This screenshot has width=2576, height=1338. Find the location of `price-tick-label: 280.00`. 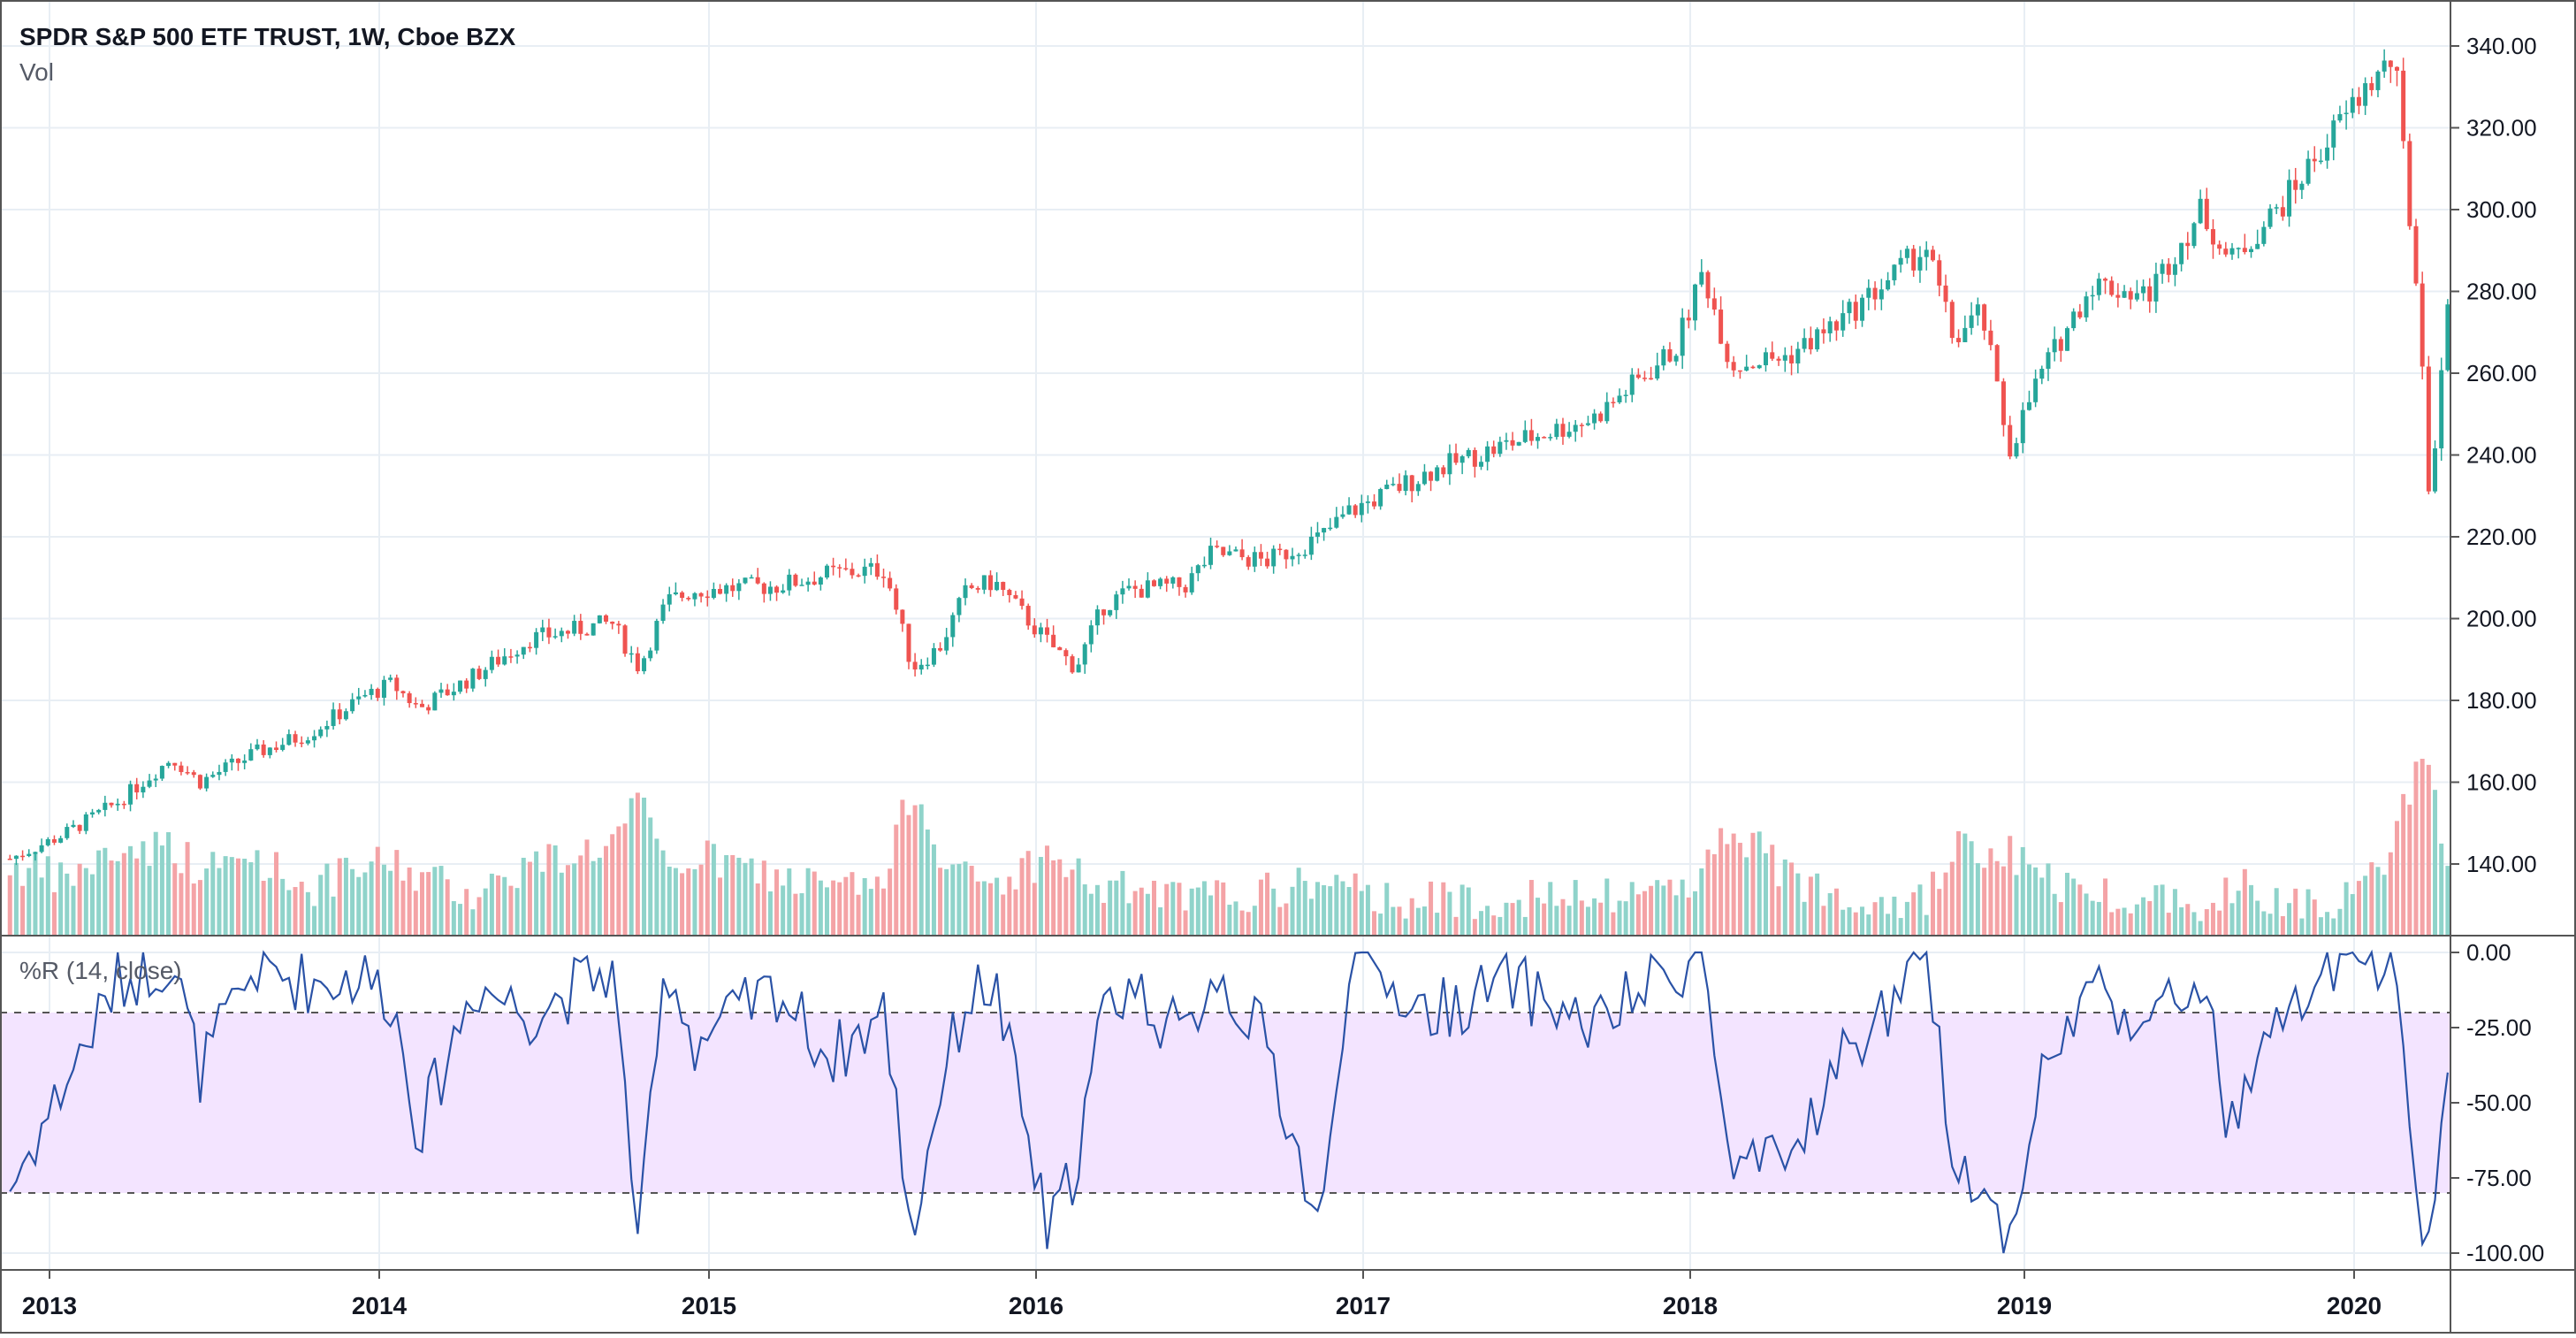

price-tick-label: 280.00 is located at coordinates (2501, 292).